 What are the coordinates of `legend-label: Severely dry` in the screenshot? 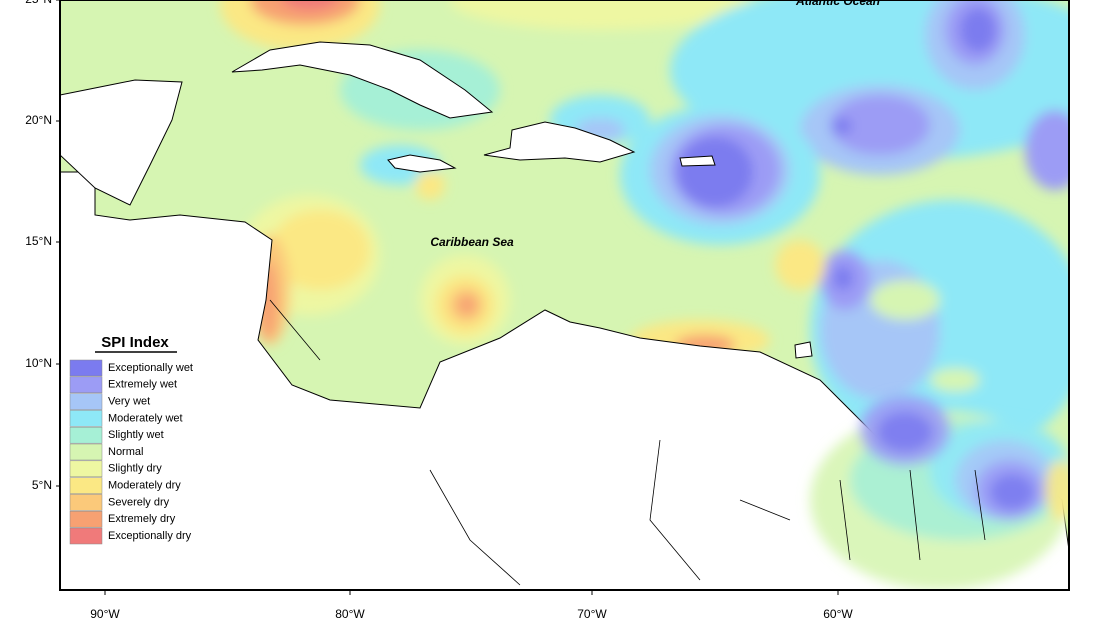 It's located at (139, 502).